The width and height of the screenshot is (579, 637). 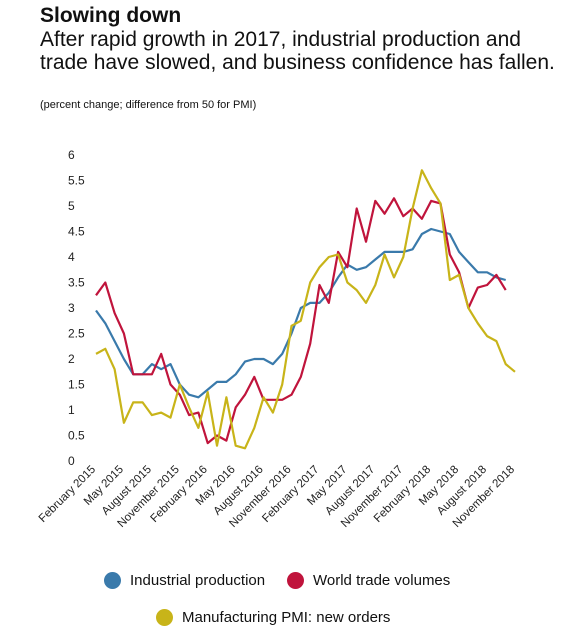 I want to click on legend-label-industrial-production: Industrial production, so click(x=198, y=580).